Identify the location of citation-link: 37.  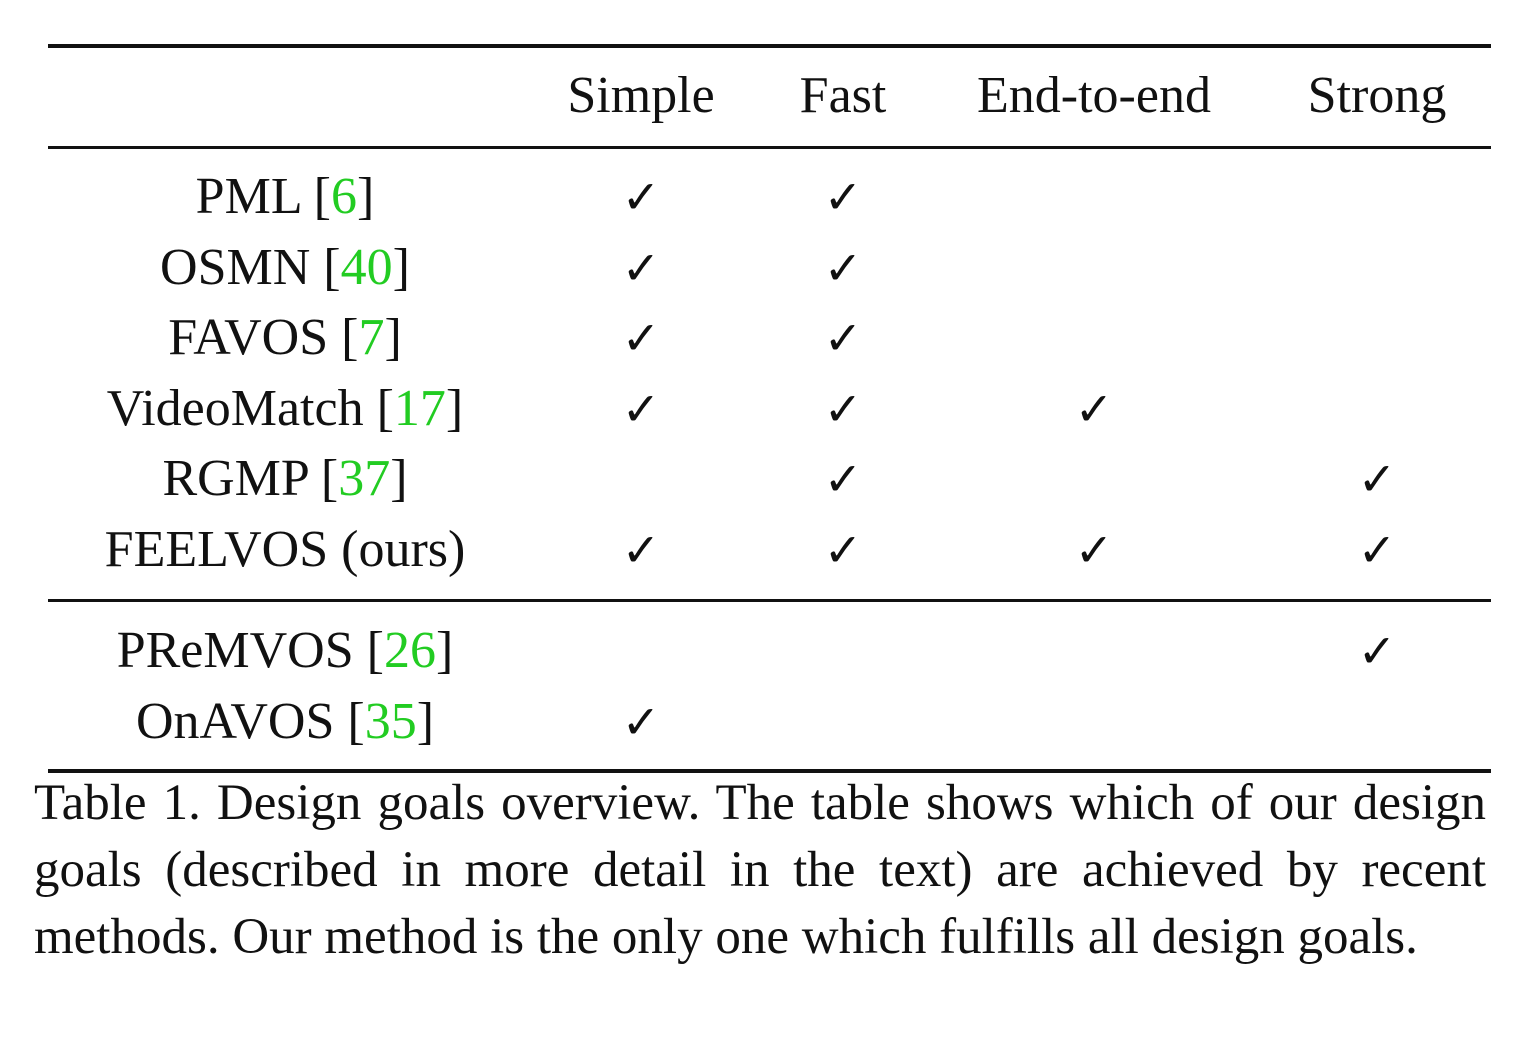
(364, 478).